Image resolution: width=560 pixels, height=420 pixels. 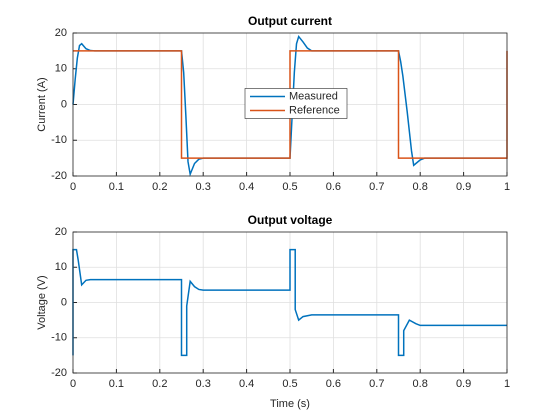 I want to click on legend-label: Reference, so click(x=314, y=110).